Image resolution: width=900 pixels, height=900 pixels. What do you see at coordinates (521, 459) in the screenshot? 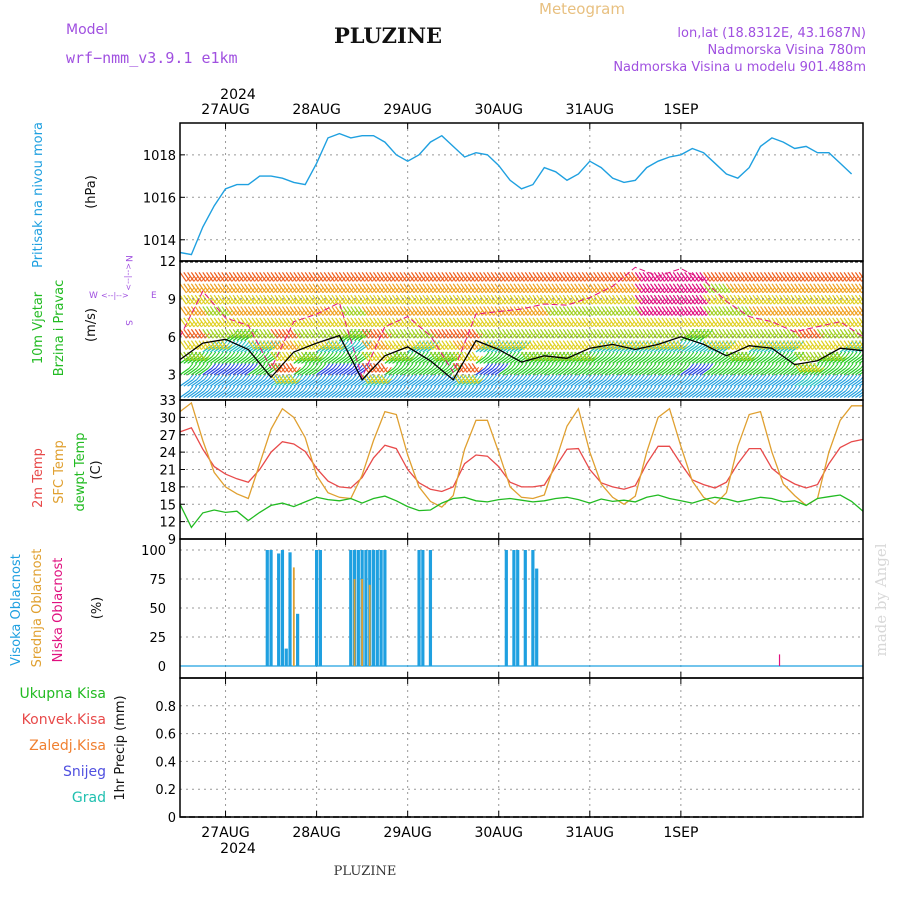
I see `t2m-line` at bounding box center [521, 459].